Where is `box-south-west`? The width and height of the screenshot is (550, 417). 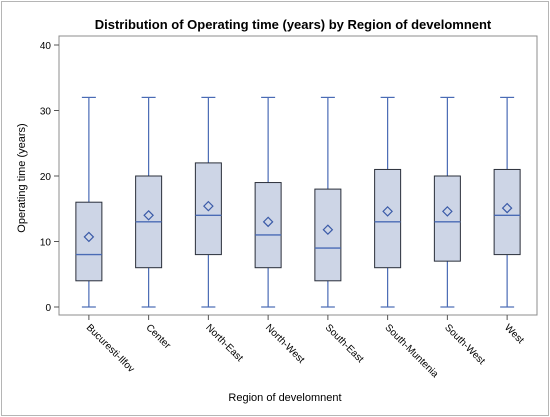 box-south-west is located at coordinates (447, 202).